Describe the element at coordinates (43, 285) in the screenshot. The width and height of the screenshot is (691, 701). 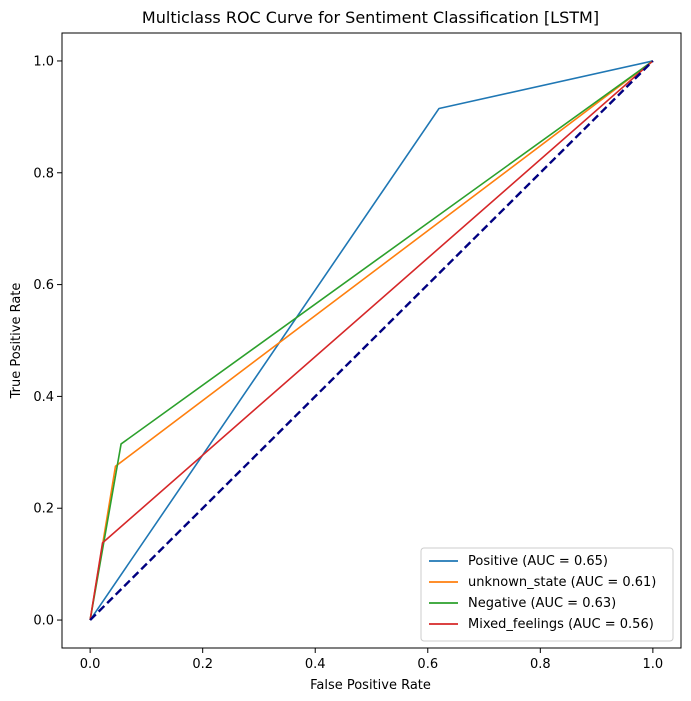
I see `y-tick-label-3: 0.6` at that location.